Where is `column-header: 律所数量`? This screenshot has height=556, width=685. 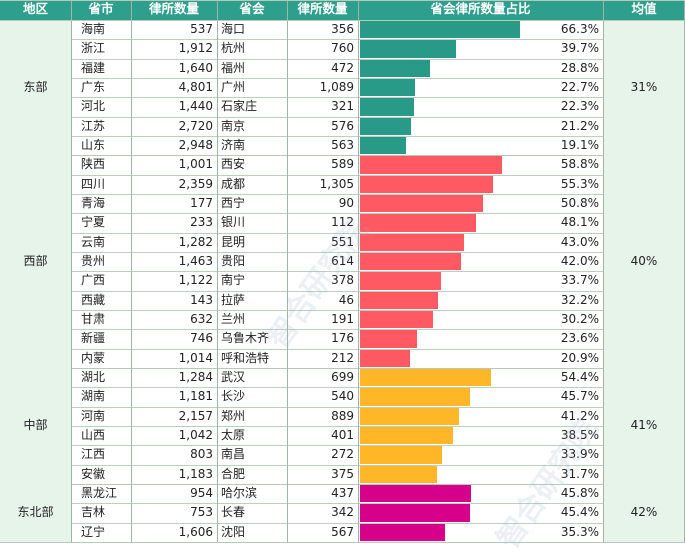 column-header: 律所数量 is located at coordinates (322, 8).